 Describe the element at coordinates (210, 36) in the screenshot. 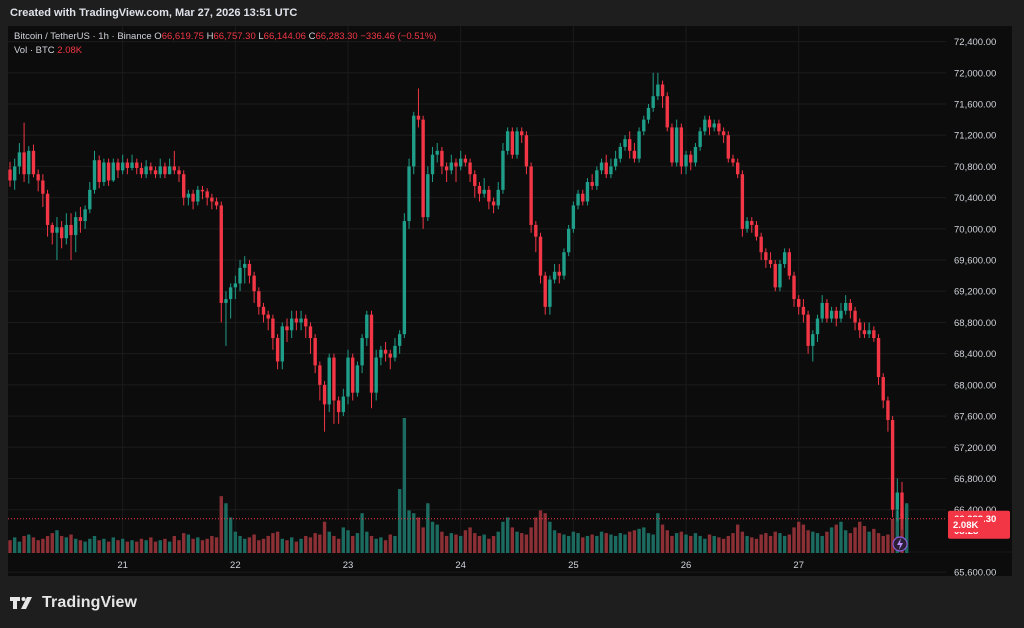

I see `high-label: H` at that location.